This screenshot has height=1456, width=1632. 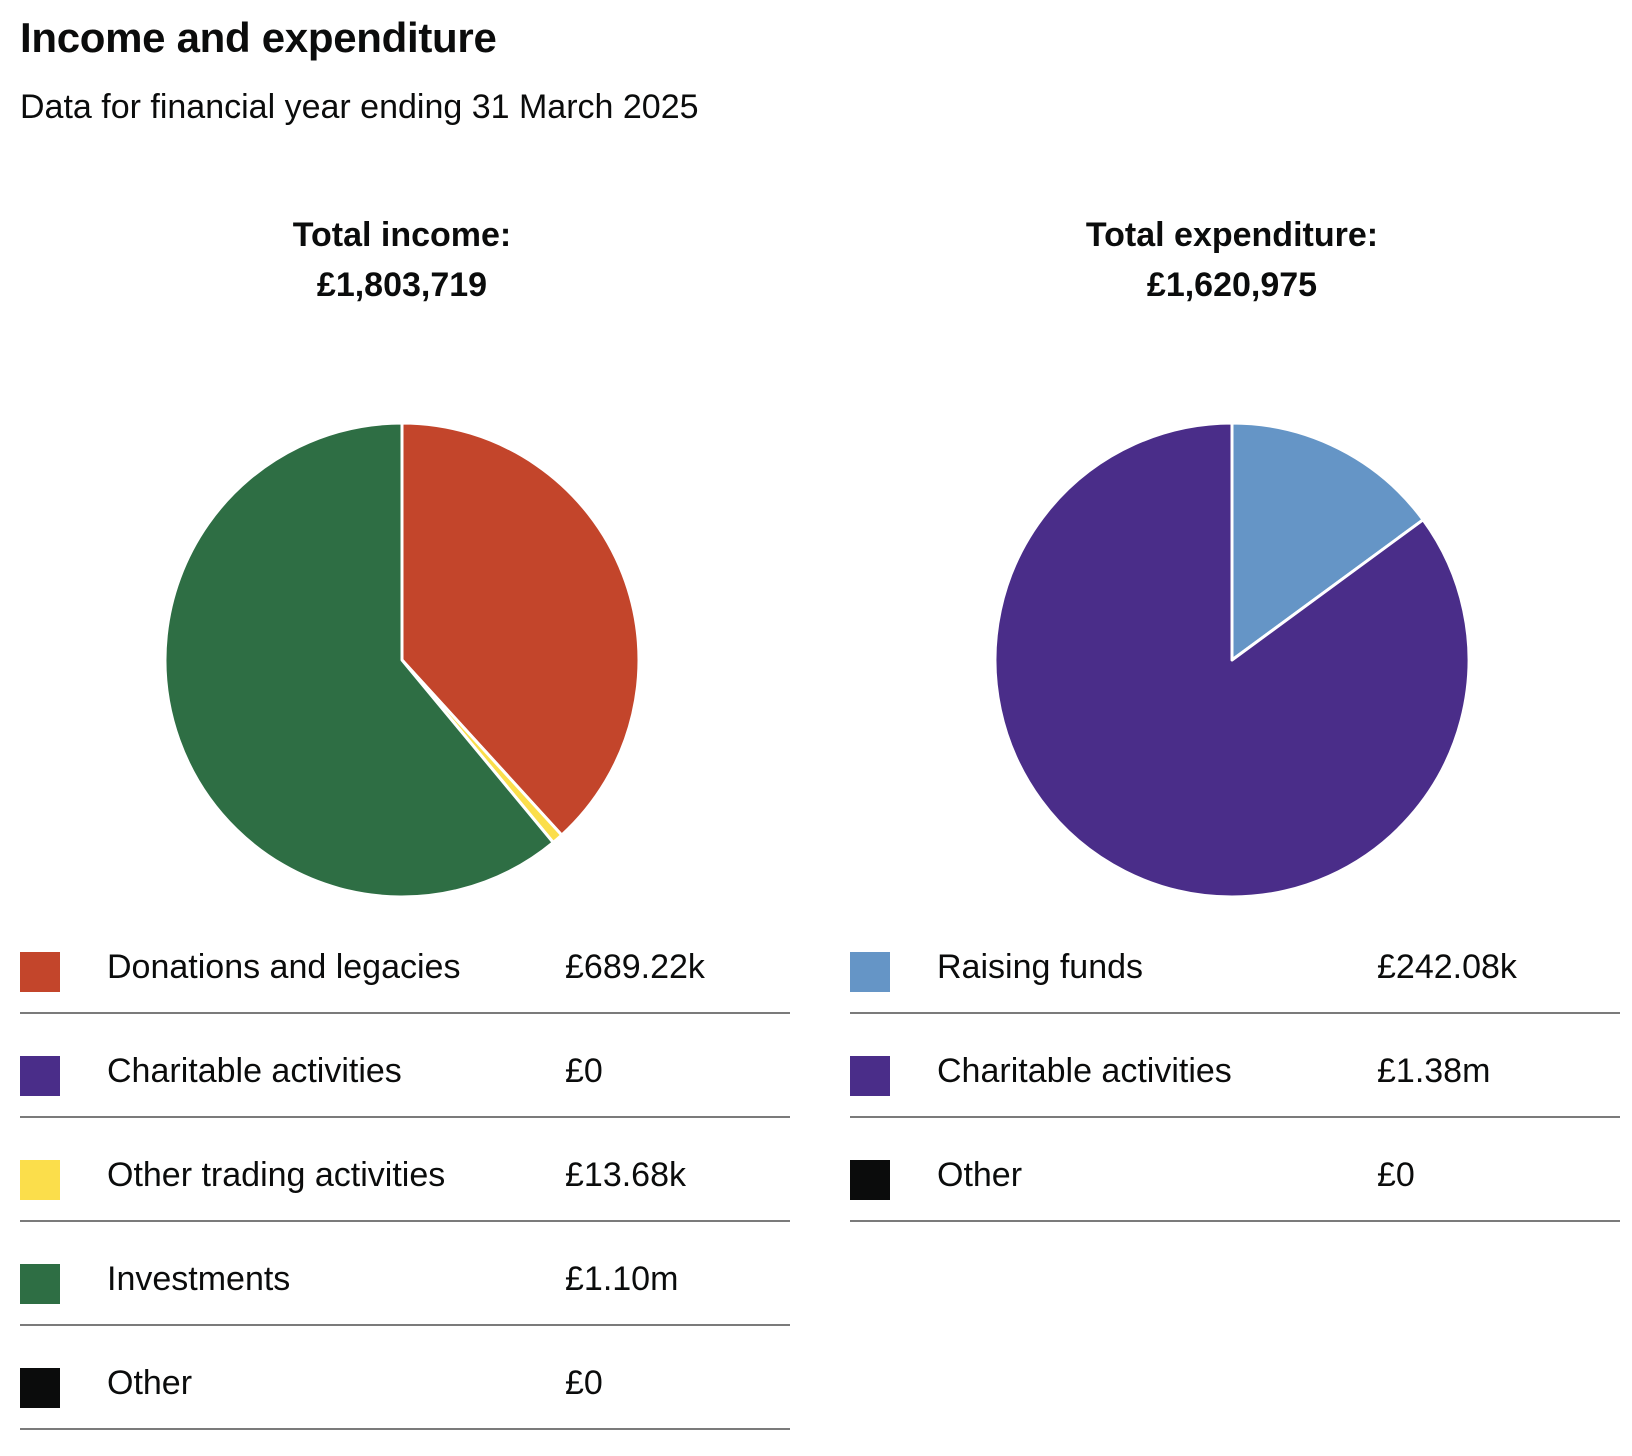 I want to click on income-pie, so click(x=402, y=660).